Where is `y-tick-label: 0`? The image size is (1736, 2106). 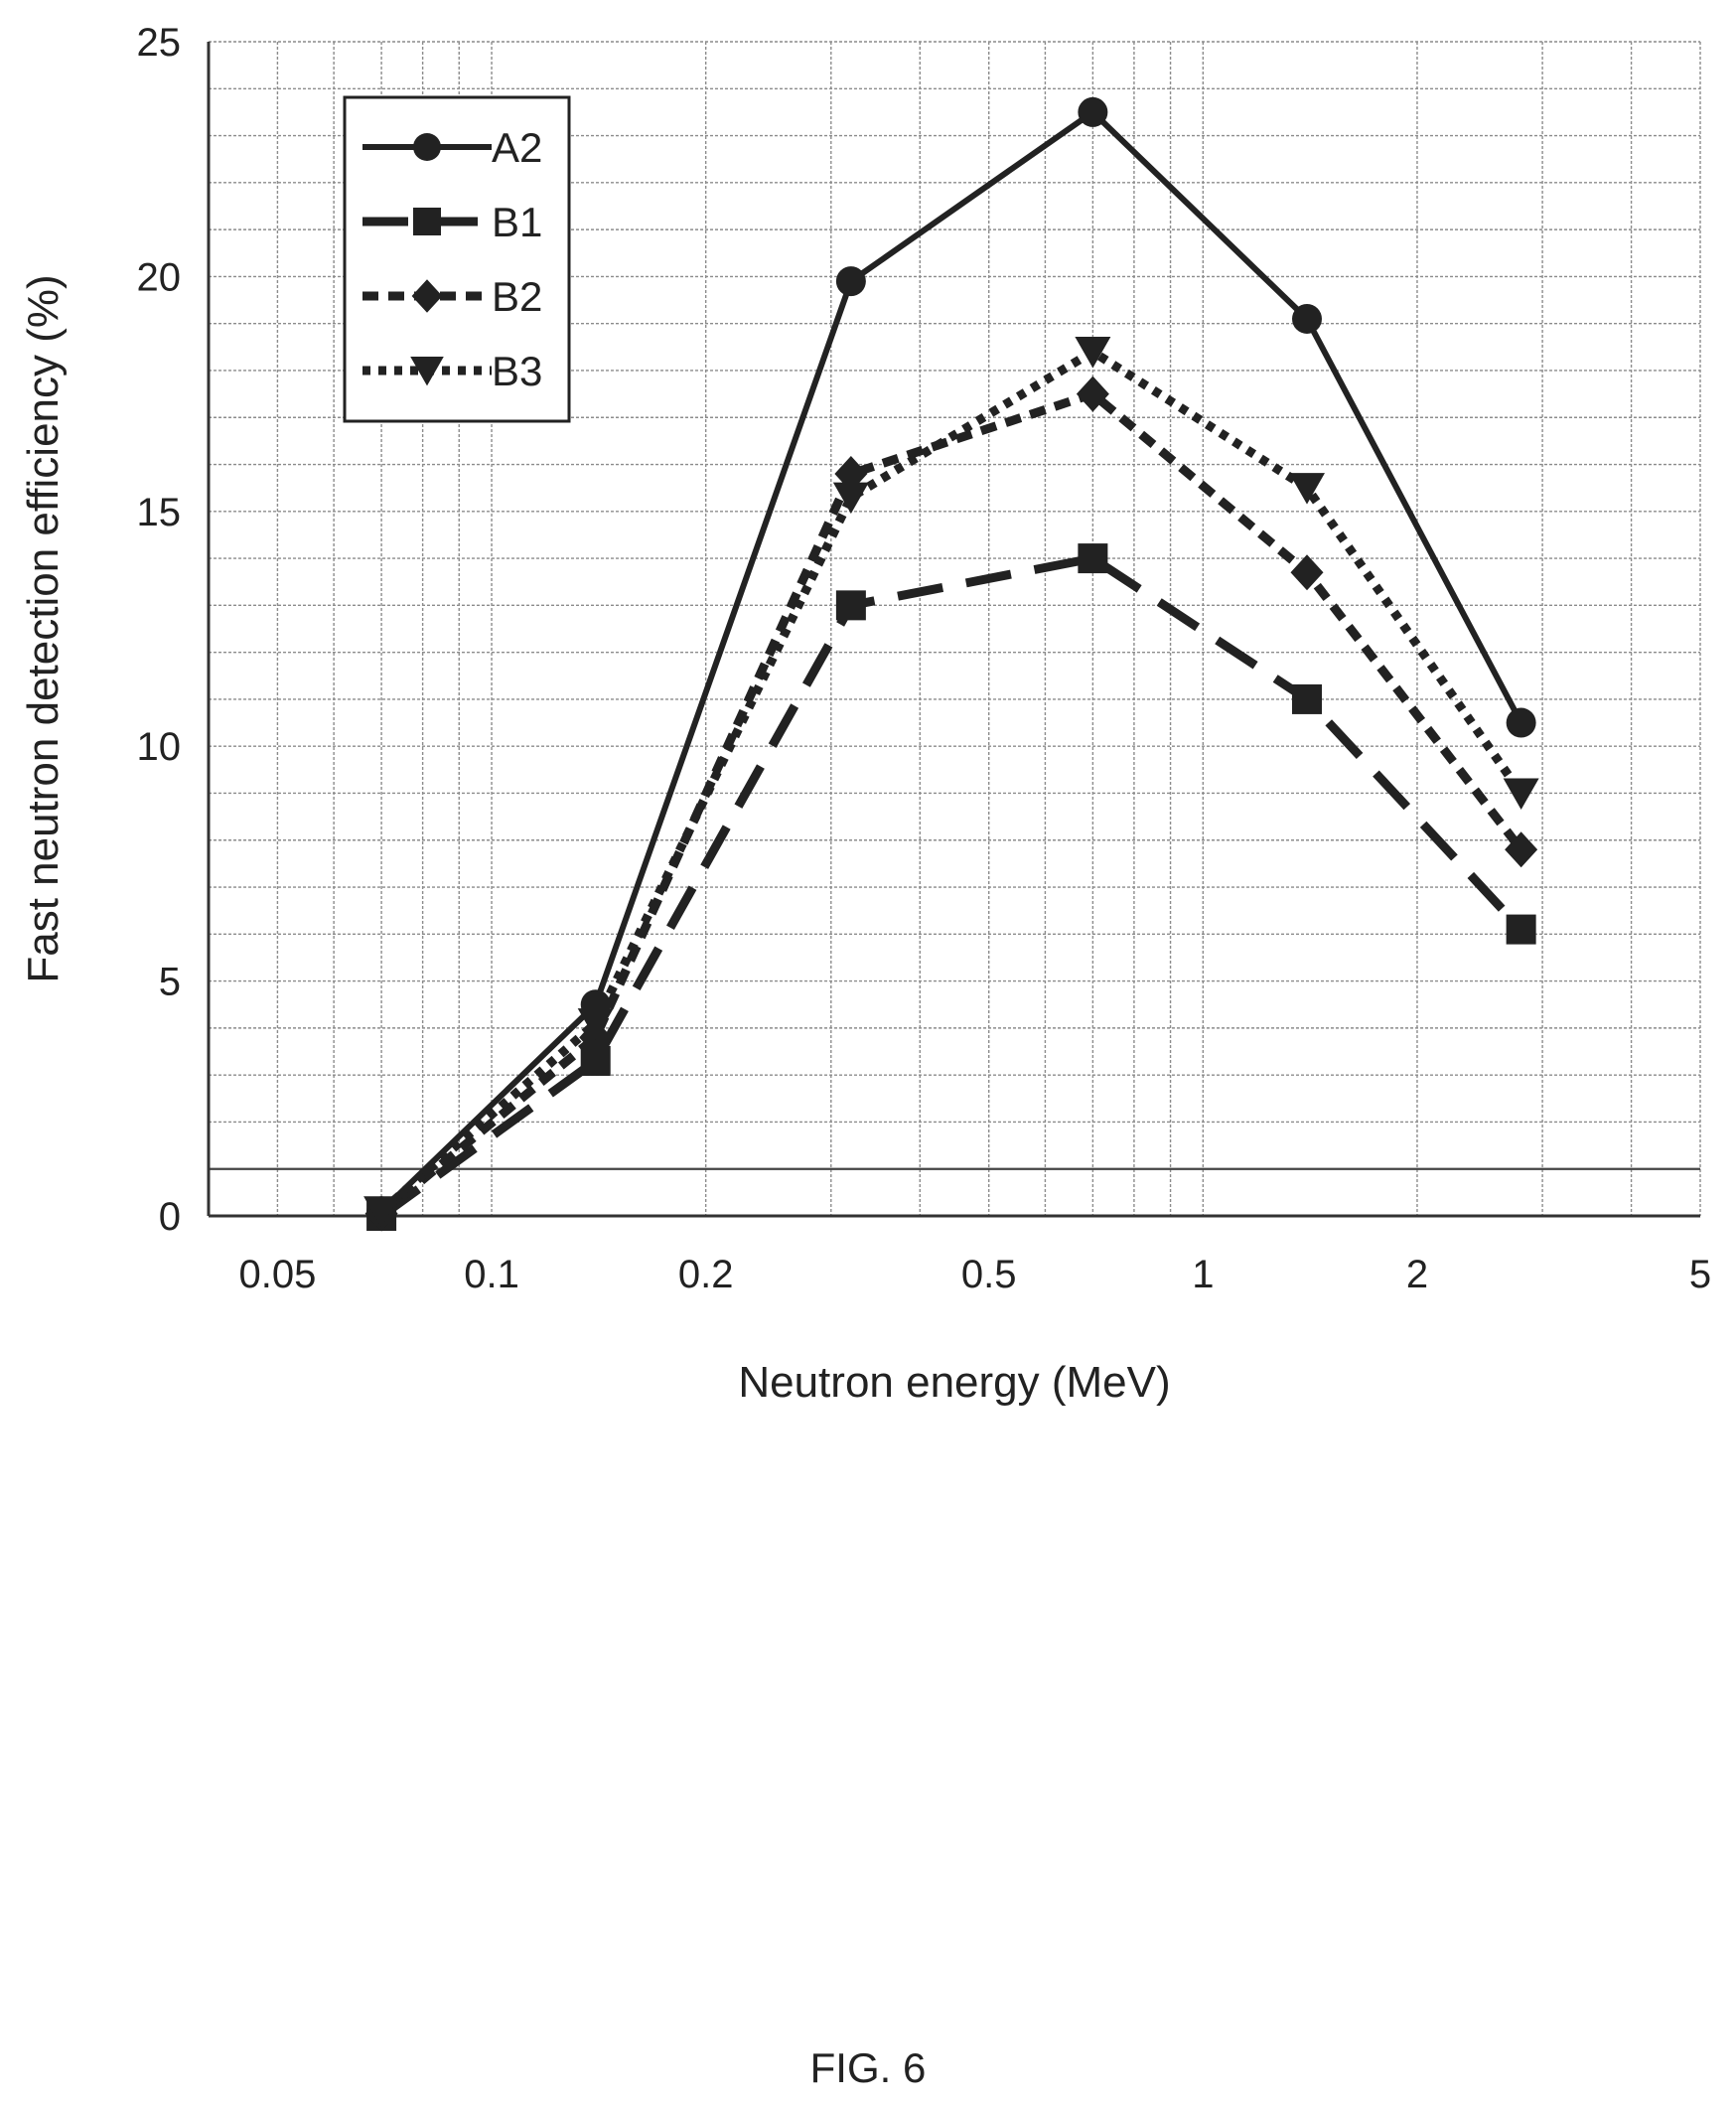
y-tick-label: 0 is located at coordinates (170, 1217).